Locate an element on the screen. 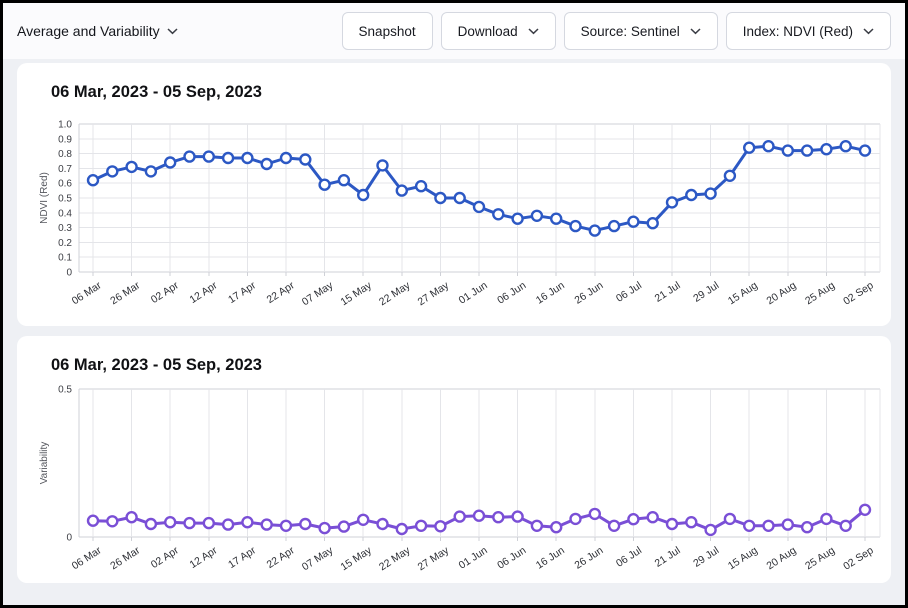 The height and width of the screenshot is (608, 908). x-tick-label: 12 Apr is located at coordinates (203, 557).